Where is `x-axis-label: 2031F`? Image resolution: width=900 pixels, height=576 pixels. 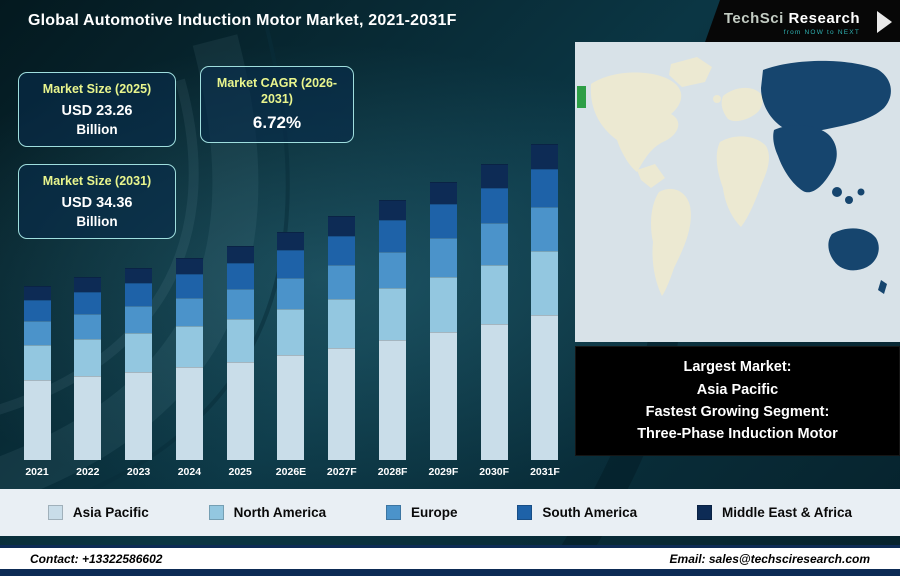 x-axis-label: 2031F is located at coordinates (545, 472).